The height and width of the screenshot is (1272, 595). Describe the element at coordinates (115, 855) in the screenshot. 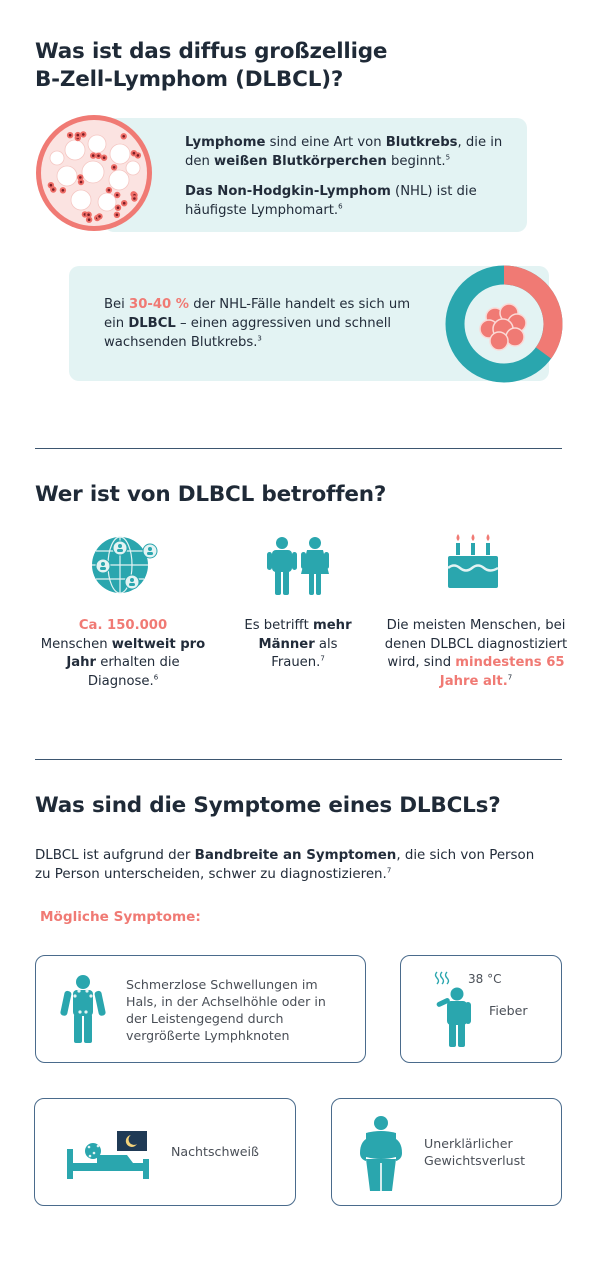

I see `text-part: DLBCL ist aufgrund der` at that location.